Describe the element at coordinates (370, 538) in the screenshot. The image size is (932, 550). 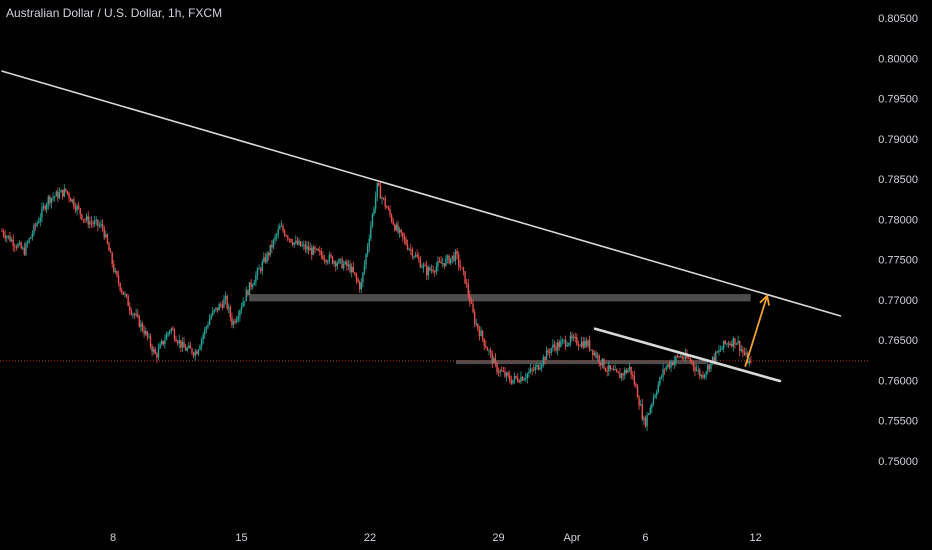
I see `x-tick-label: 22` at that location.